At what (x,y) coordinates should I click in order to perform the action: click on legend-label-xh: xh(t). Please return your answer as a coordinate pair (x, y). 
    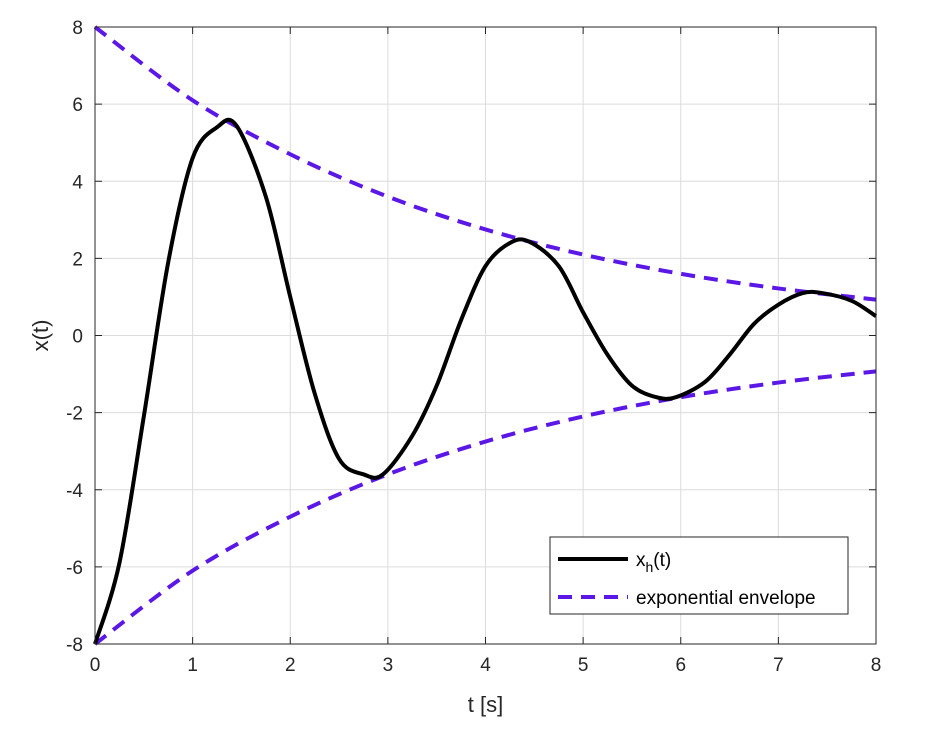
    Looking at the image, I should click on (653, 562).